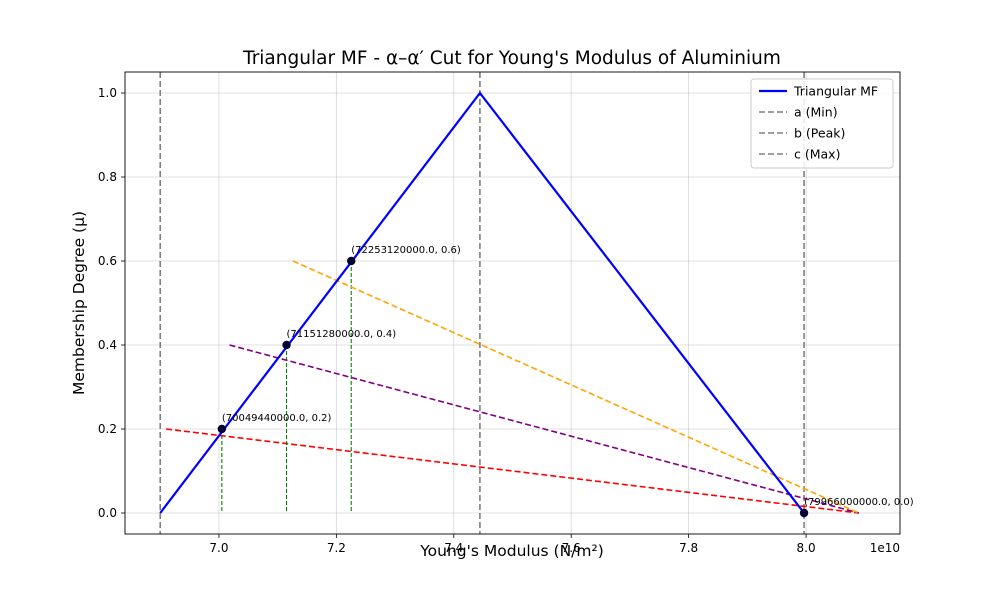 The width and height of the screenshot is (1000, 600). I want to click on x-axis-label: Young's Modulus (N/m²), so click(511, 551).